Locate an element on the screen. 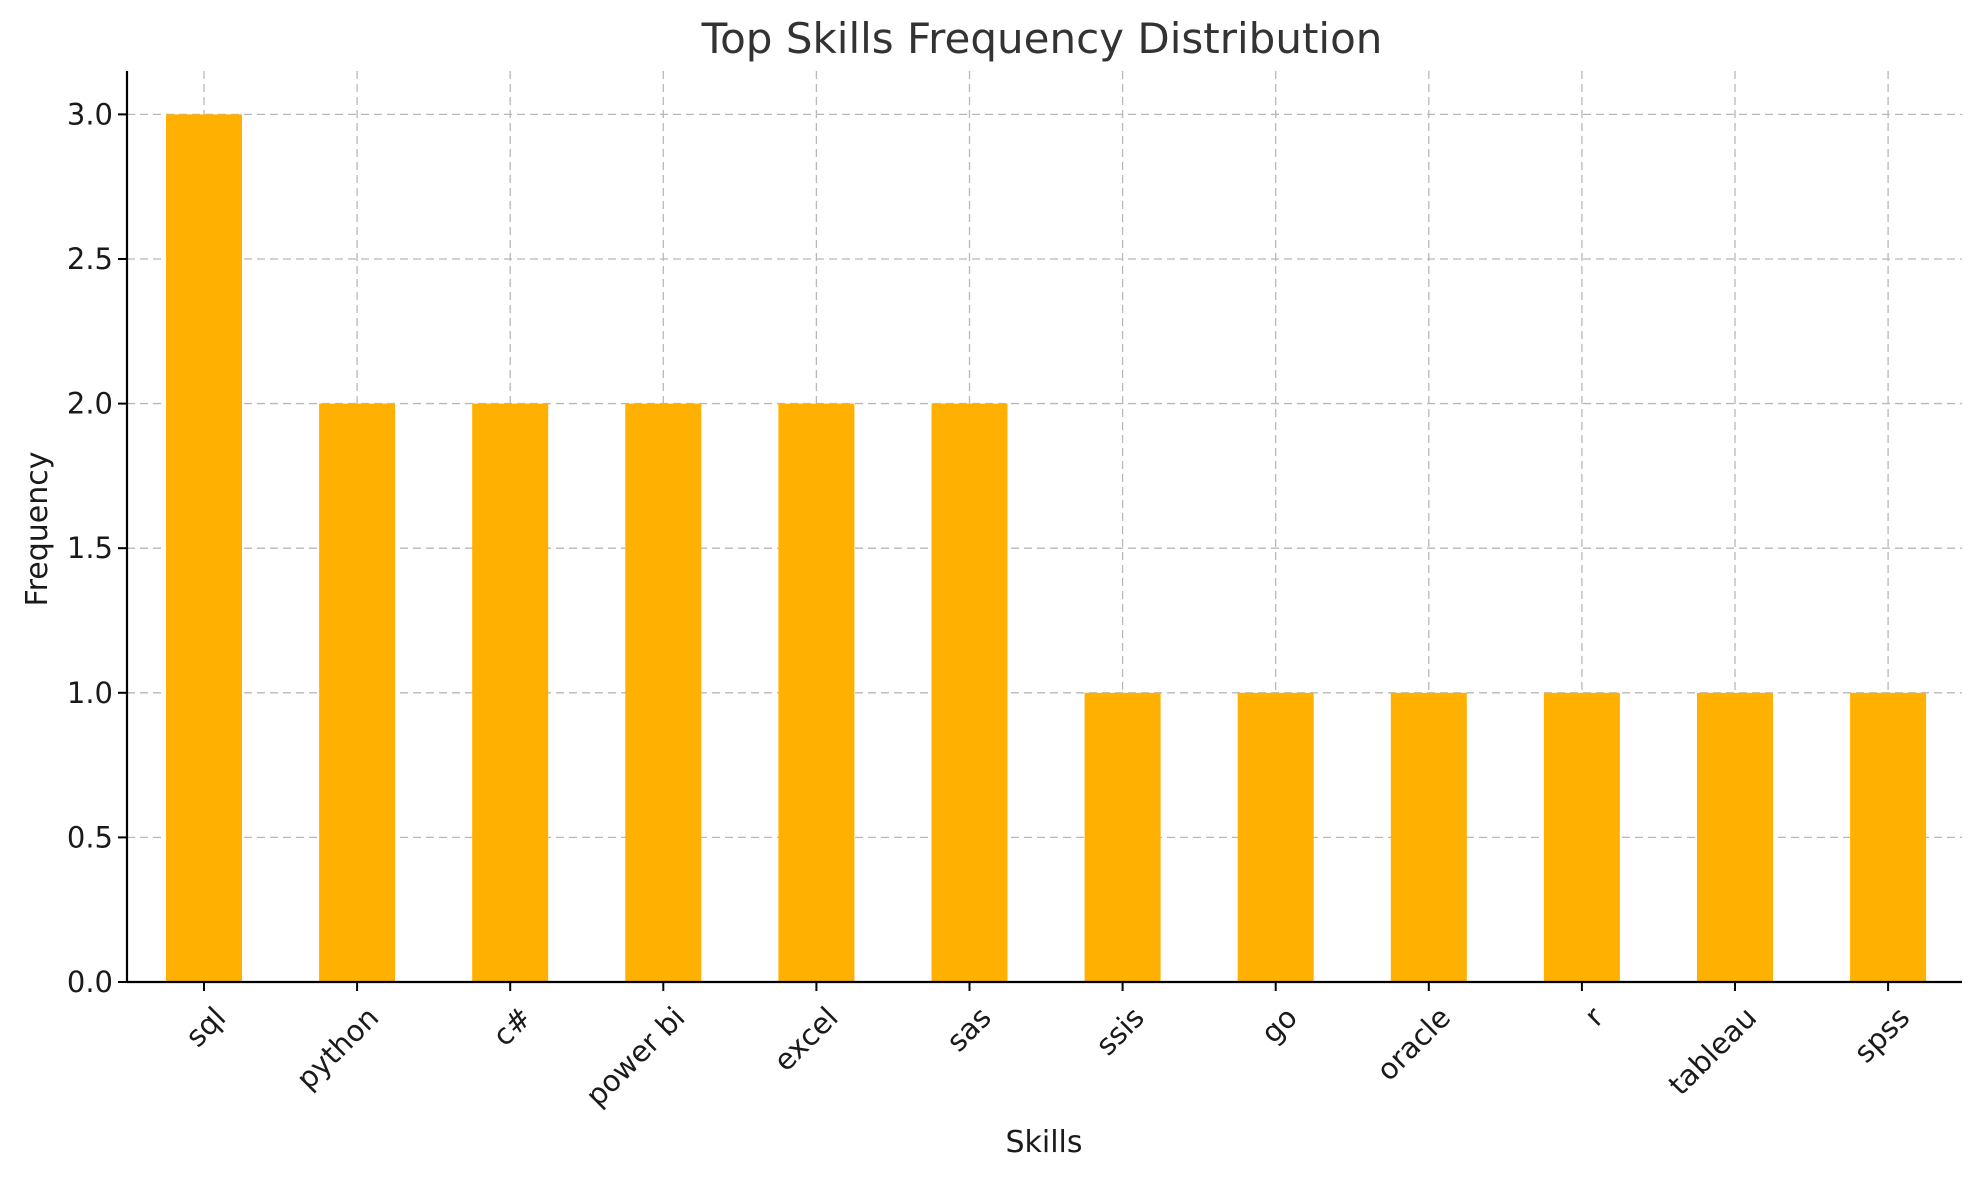 The height and width of the screenshot is (1180, 1979). x-tick-label: excel is located at coordinates (806, 1039).